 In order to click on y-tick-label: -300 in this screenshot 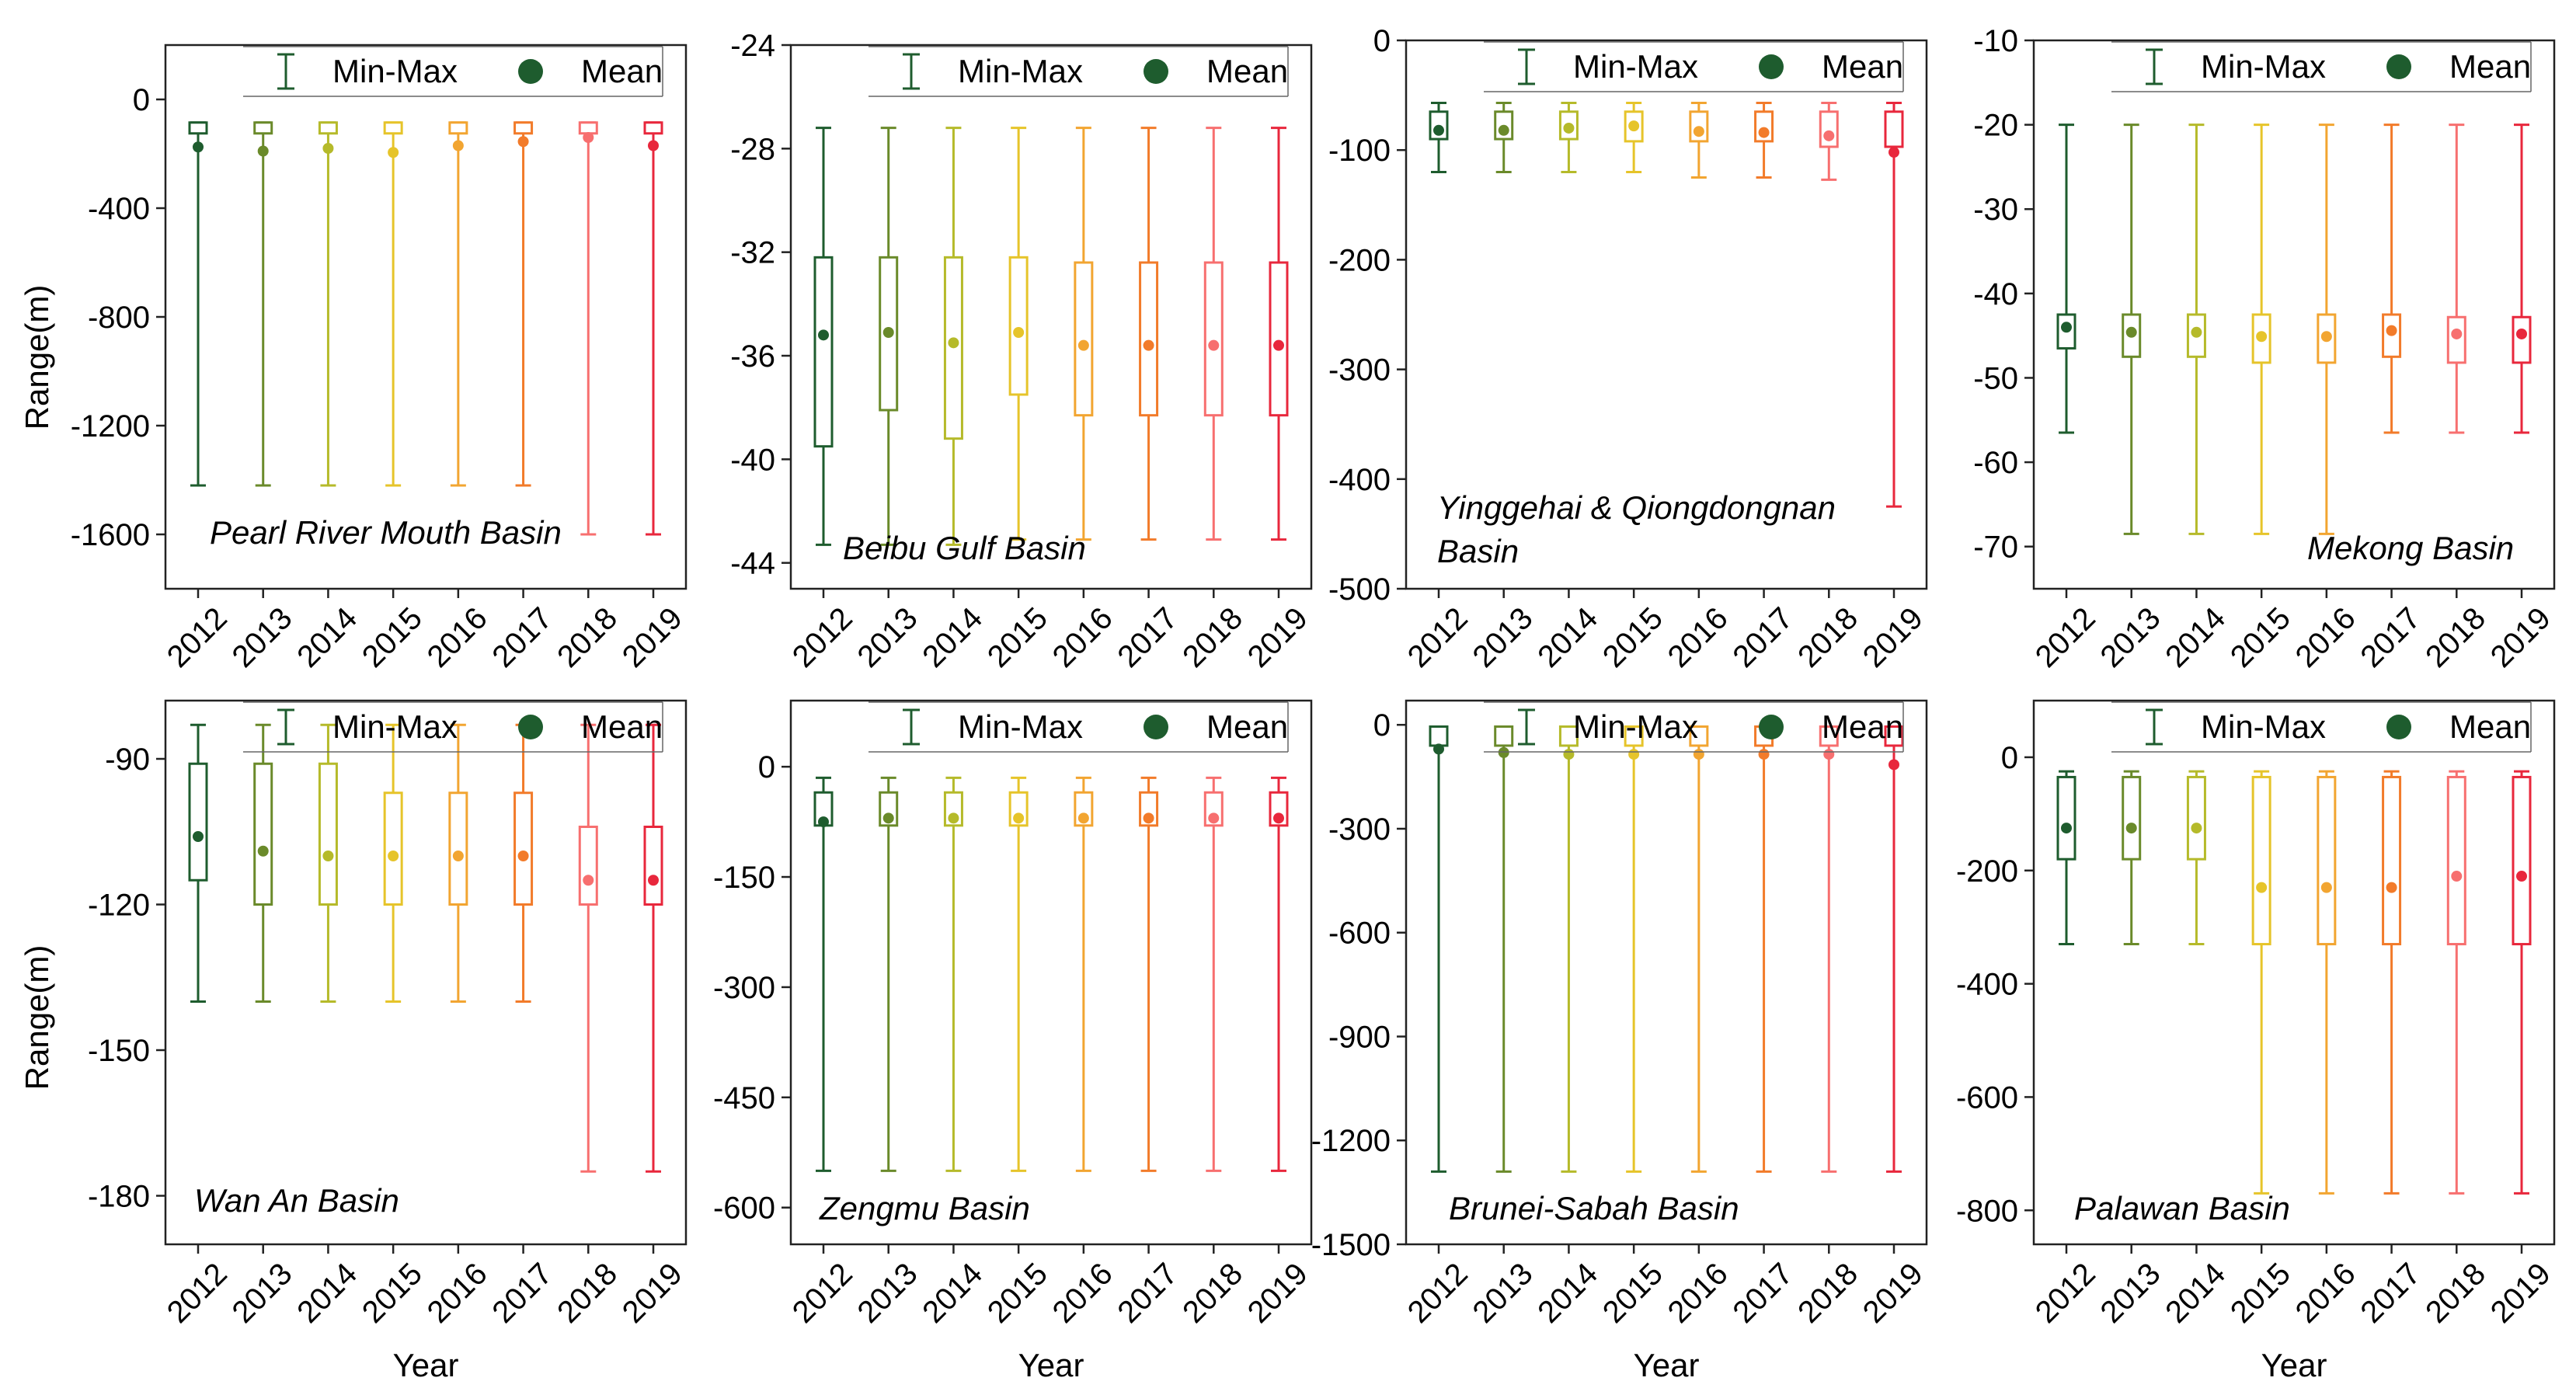, I will do `click(744, 988)`.